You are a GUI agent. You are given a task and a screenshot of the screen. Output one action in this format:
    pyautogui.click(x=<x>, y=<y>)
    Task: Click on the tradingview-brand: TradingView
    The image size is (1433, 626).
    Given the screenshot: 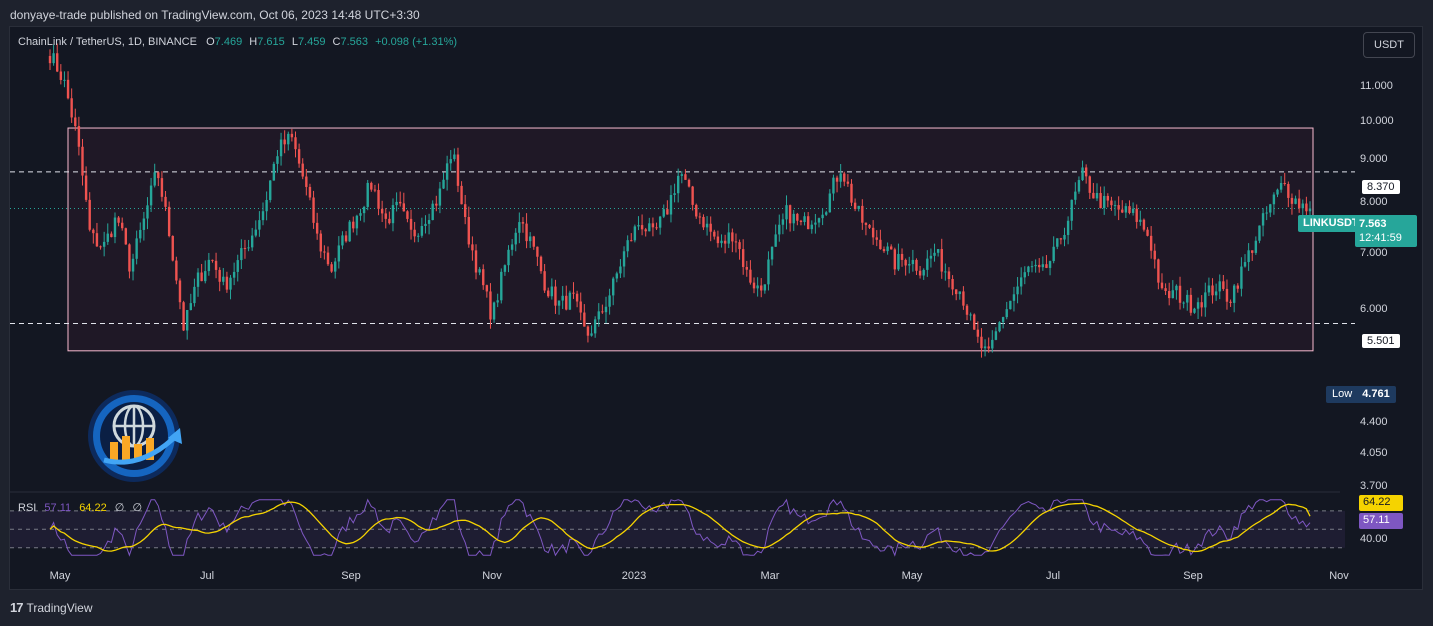 What is the action you would take?
    pyautogui.click(x=59, y=607)
    